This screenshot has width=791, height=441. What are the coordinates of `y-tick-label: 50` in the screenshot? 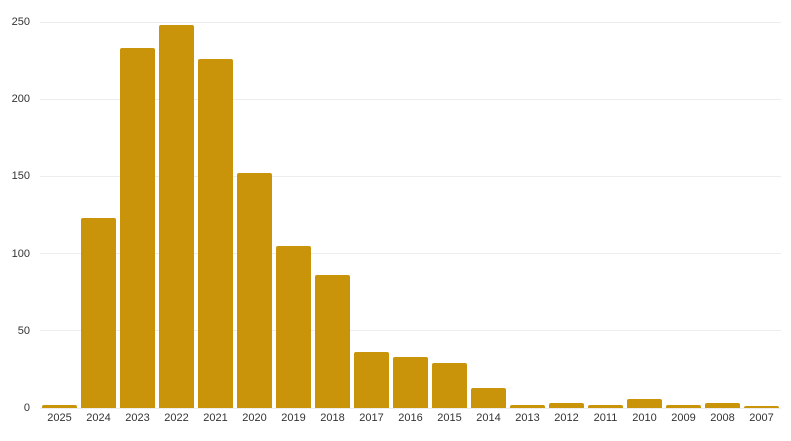 It's located at (23, 330).